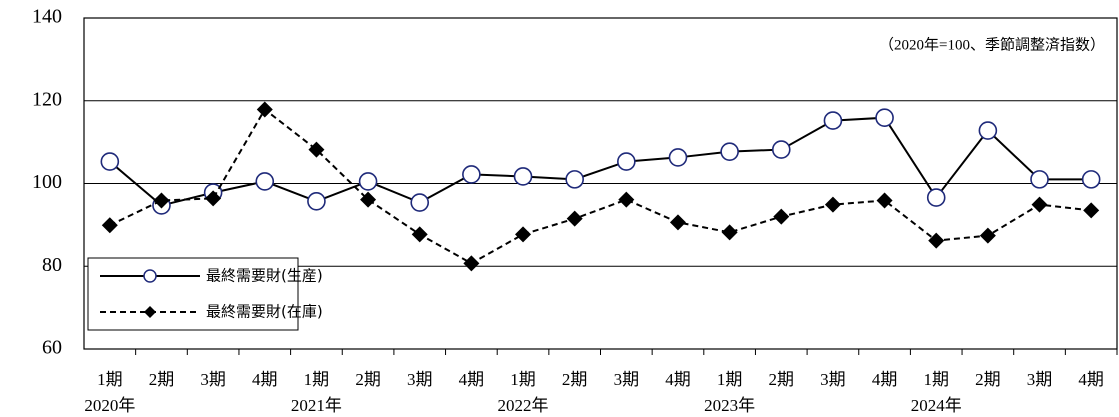 The width and height of the screenshot is (1119, 417). What do you see at coordinates (316, 405) in the screenshot?
I see `year-label: 2021年` at bounding box center [316, 405].